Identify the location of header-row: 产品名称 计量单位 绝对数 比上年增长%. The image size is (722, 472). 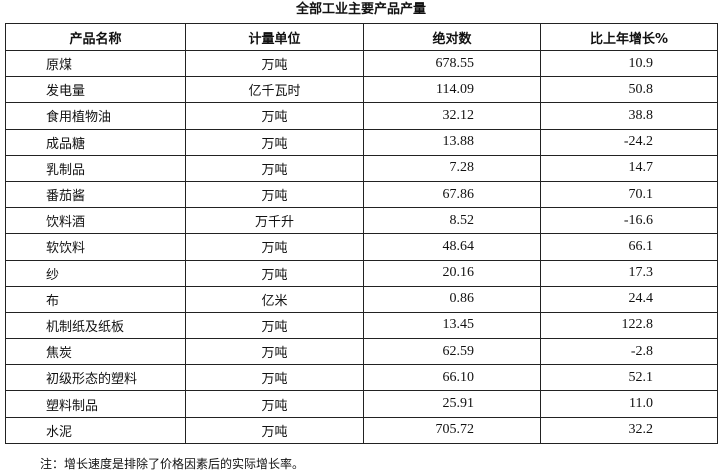
(361, 37).